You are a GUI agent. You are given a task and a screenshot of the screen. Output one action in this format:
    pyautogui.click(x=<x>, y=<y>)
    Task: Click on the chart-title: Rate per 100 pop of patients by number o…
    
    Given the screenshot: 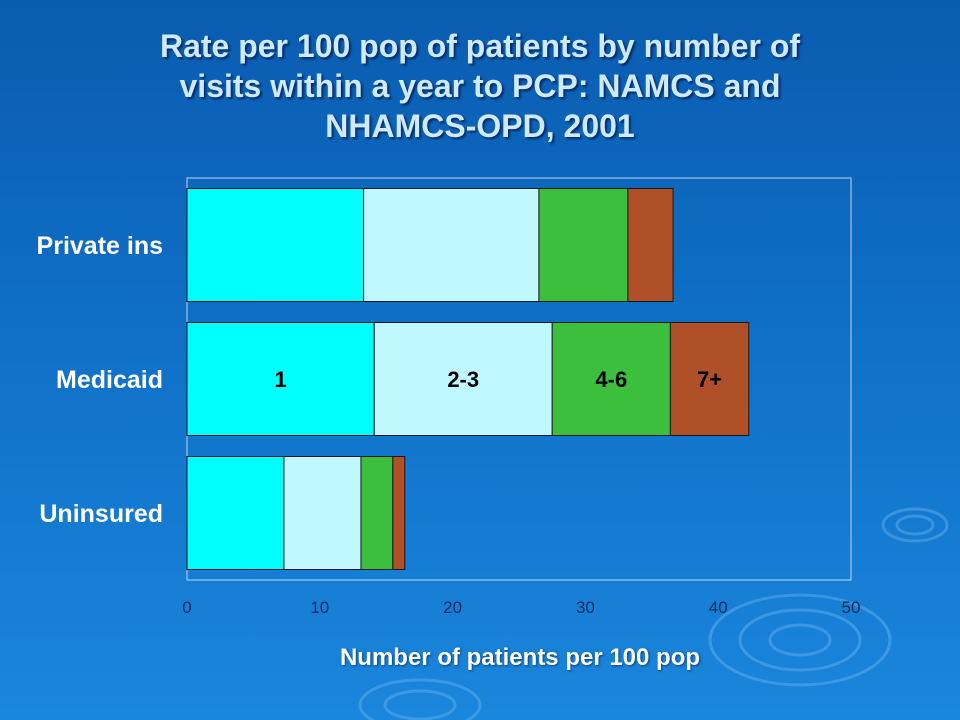 What is the action you would take?
    pyautogui.click(x=480, y=86)
    